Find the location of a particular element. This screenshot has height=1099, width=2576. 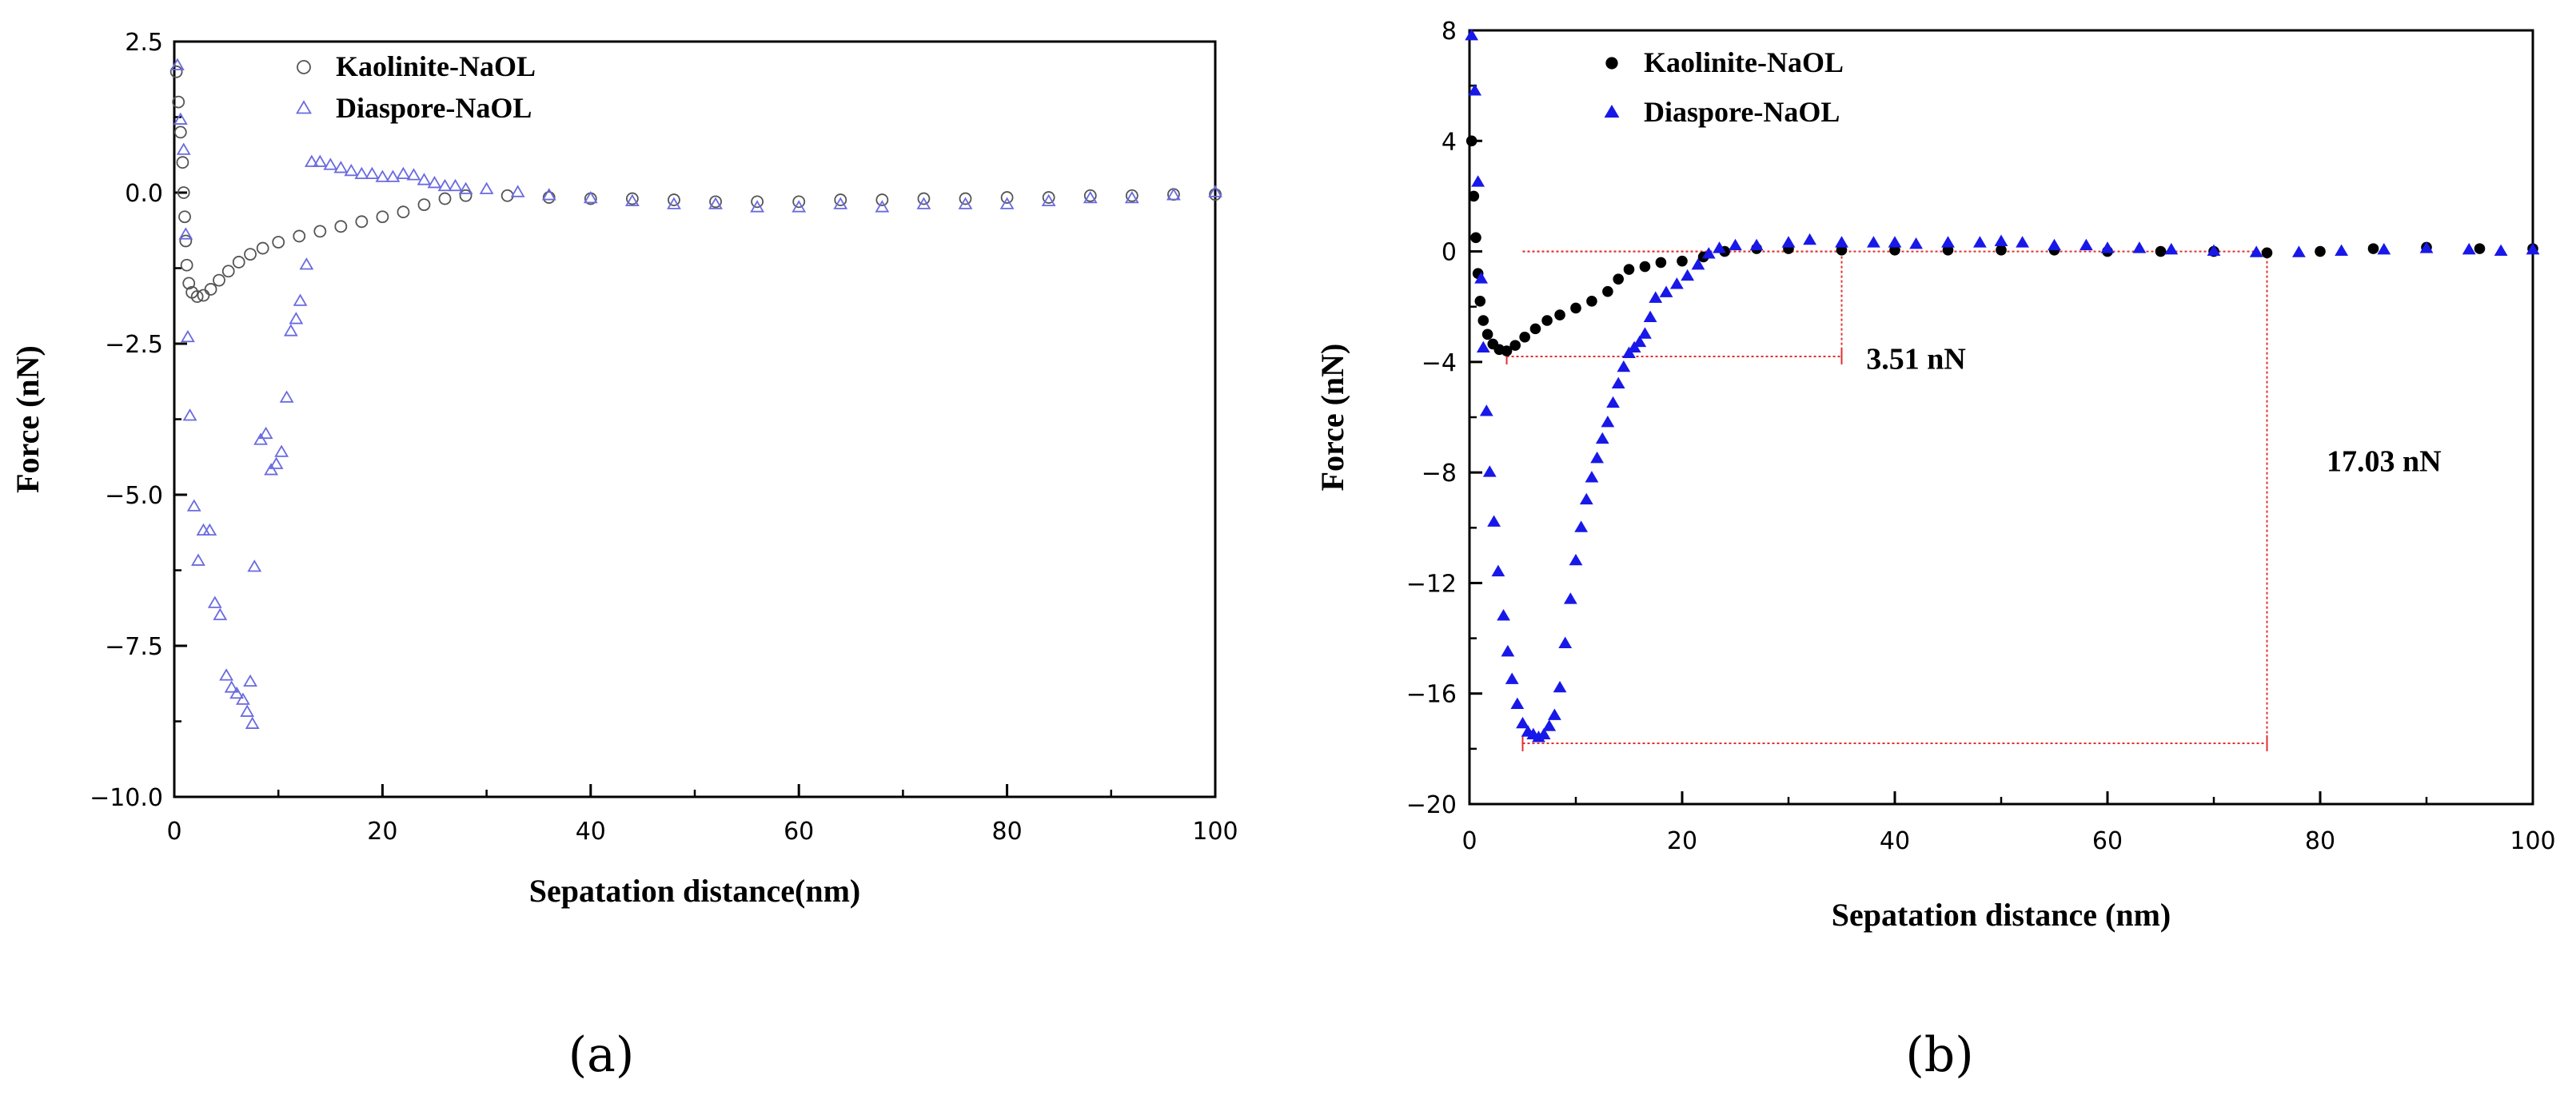

y-tick-label: 0 is located at coordinates (1449, 253).